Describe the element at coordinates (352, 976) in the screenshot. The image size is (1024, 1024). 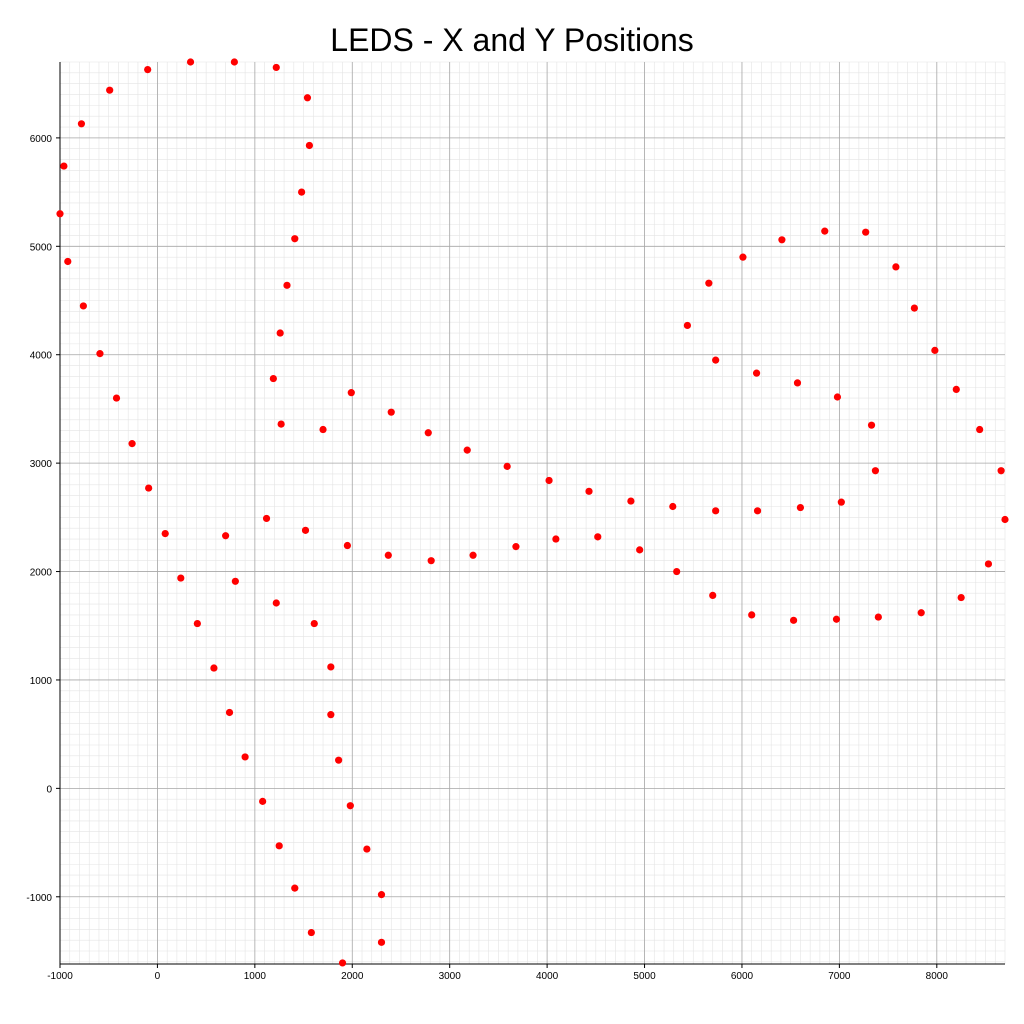
I see `x-tick-label: 2000` at that location.